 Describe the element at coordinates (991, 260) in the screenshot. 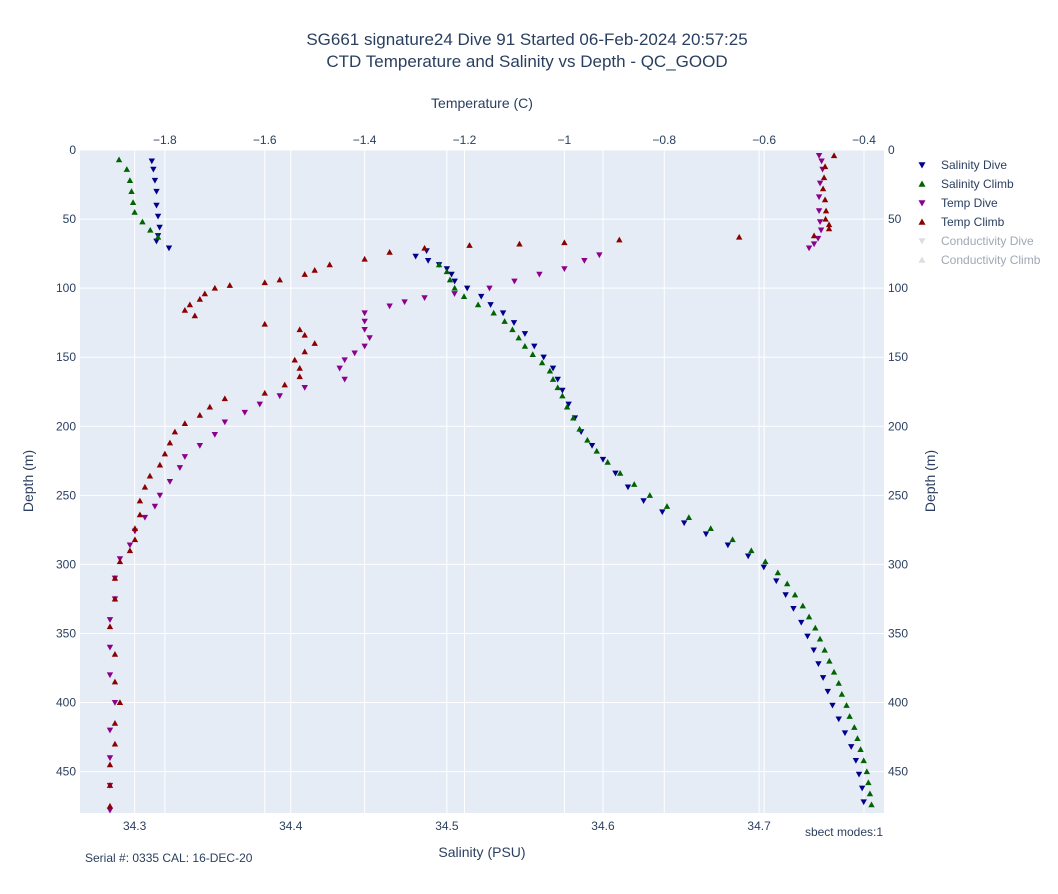

I see `legend-label: Conductivity Climb` at that location.